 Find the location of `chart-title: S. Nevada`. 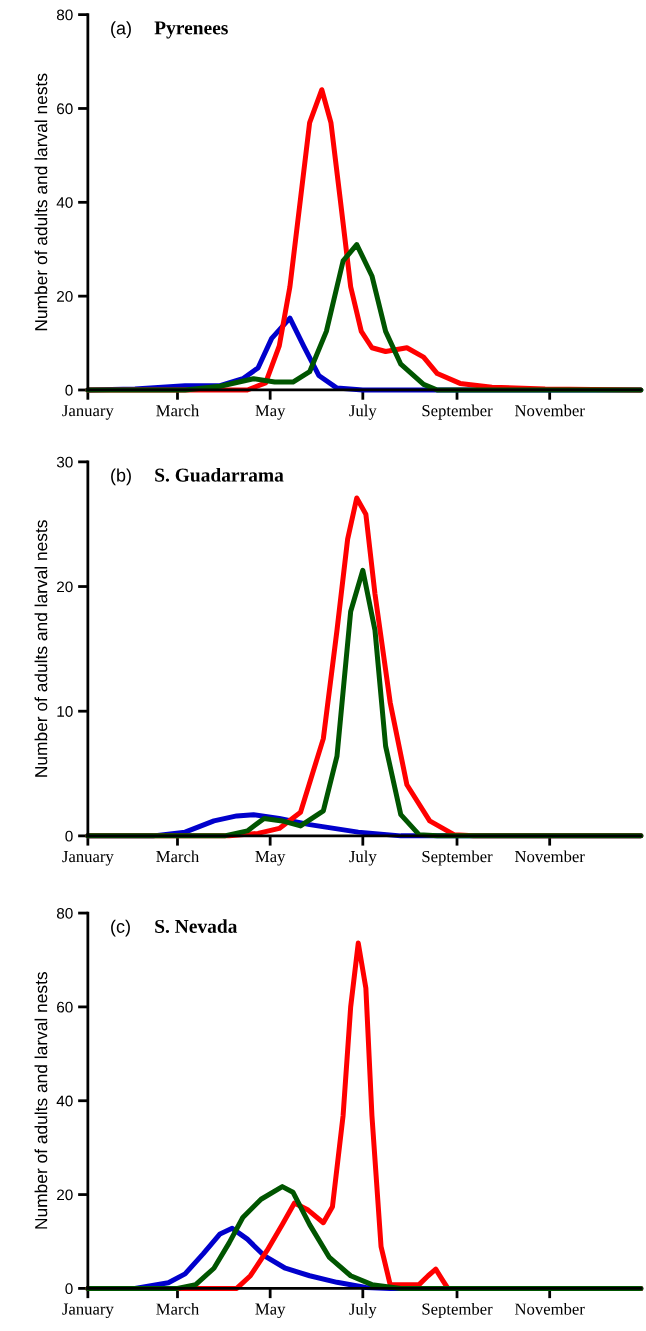

chart-title: S. Nevada is located at coordinates (196, 926).